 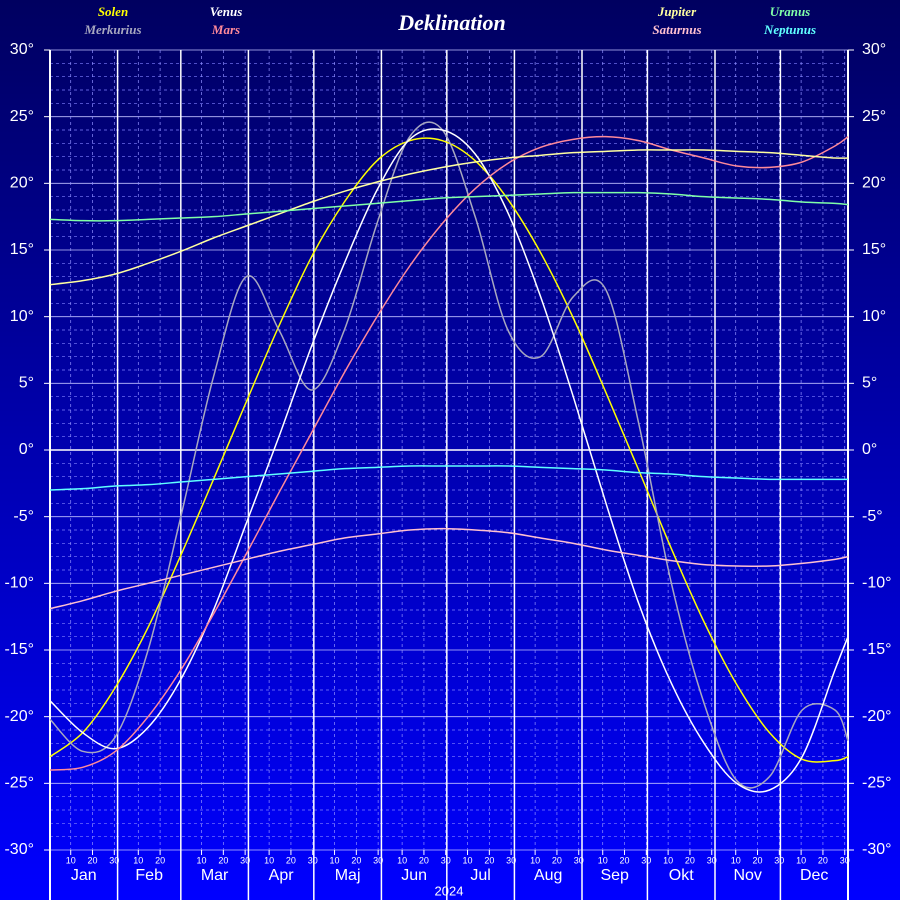 What do you see at coordinates (226, 11) in the screenshot?
I see `legend-entry: Venus` at bounding box center [226, 11].